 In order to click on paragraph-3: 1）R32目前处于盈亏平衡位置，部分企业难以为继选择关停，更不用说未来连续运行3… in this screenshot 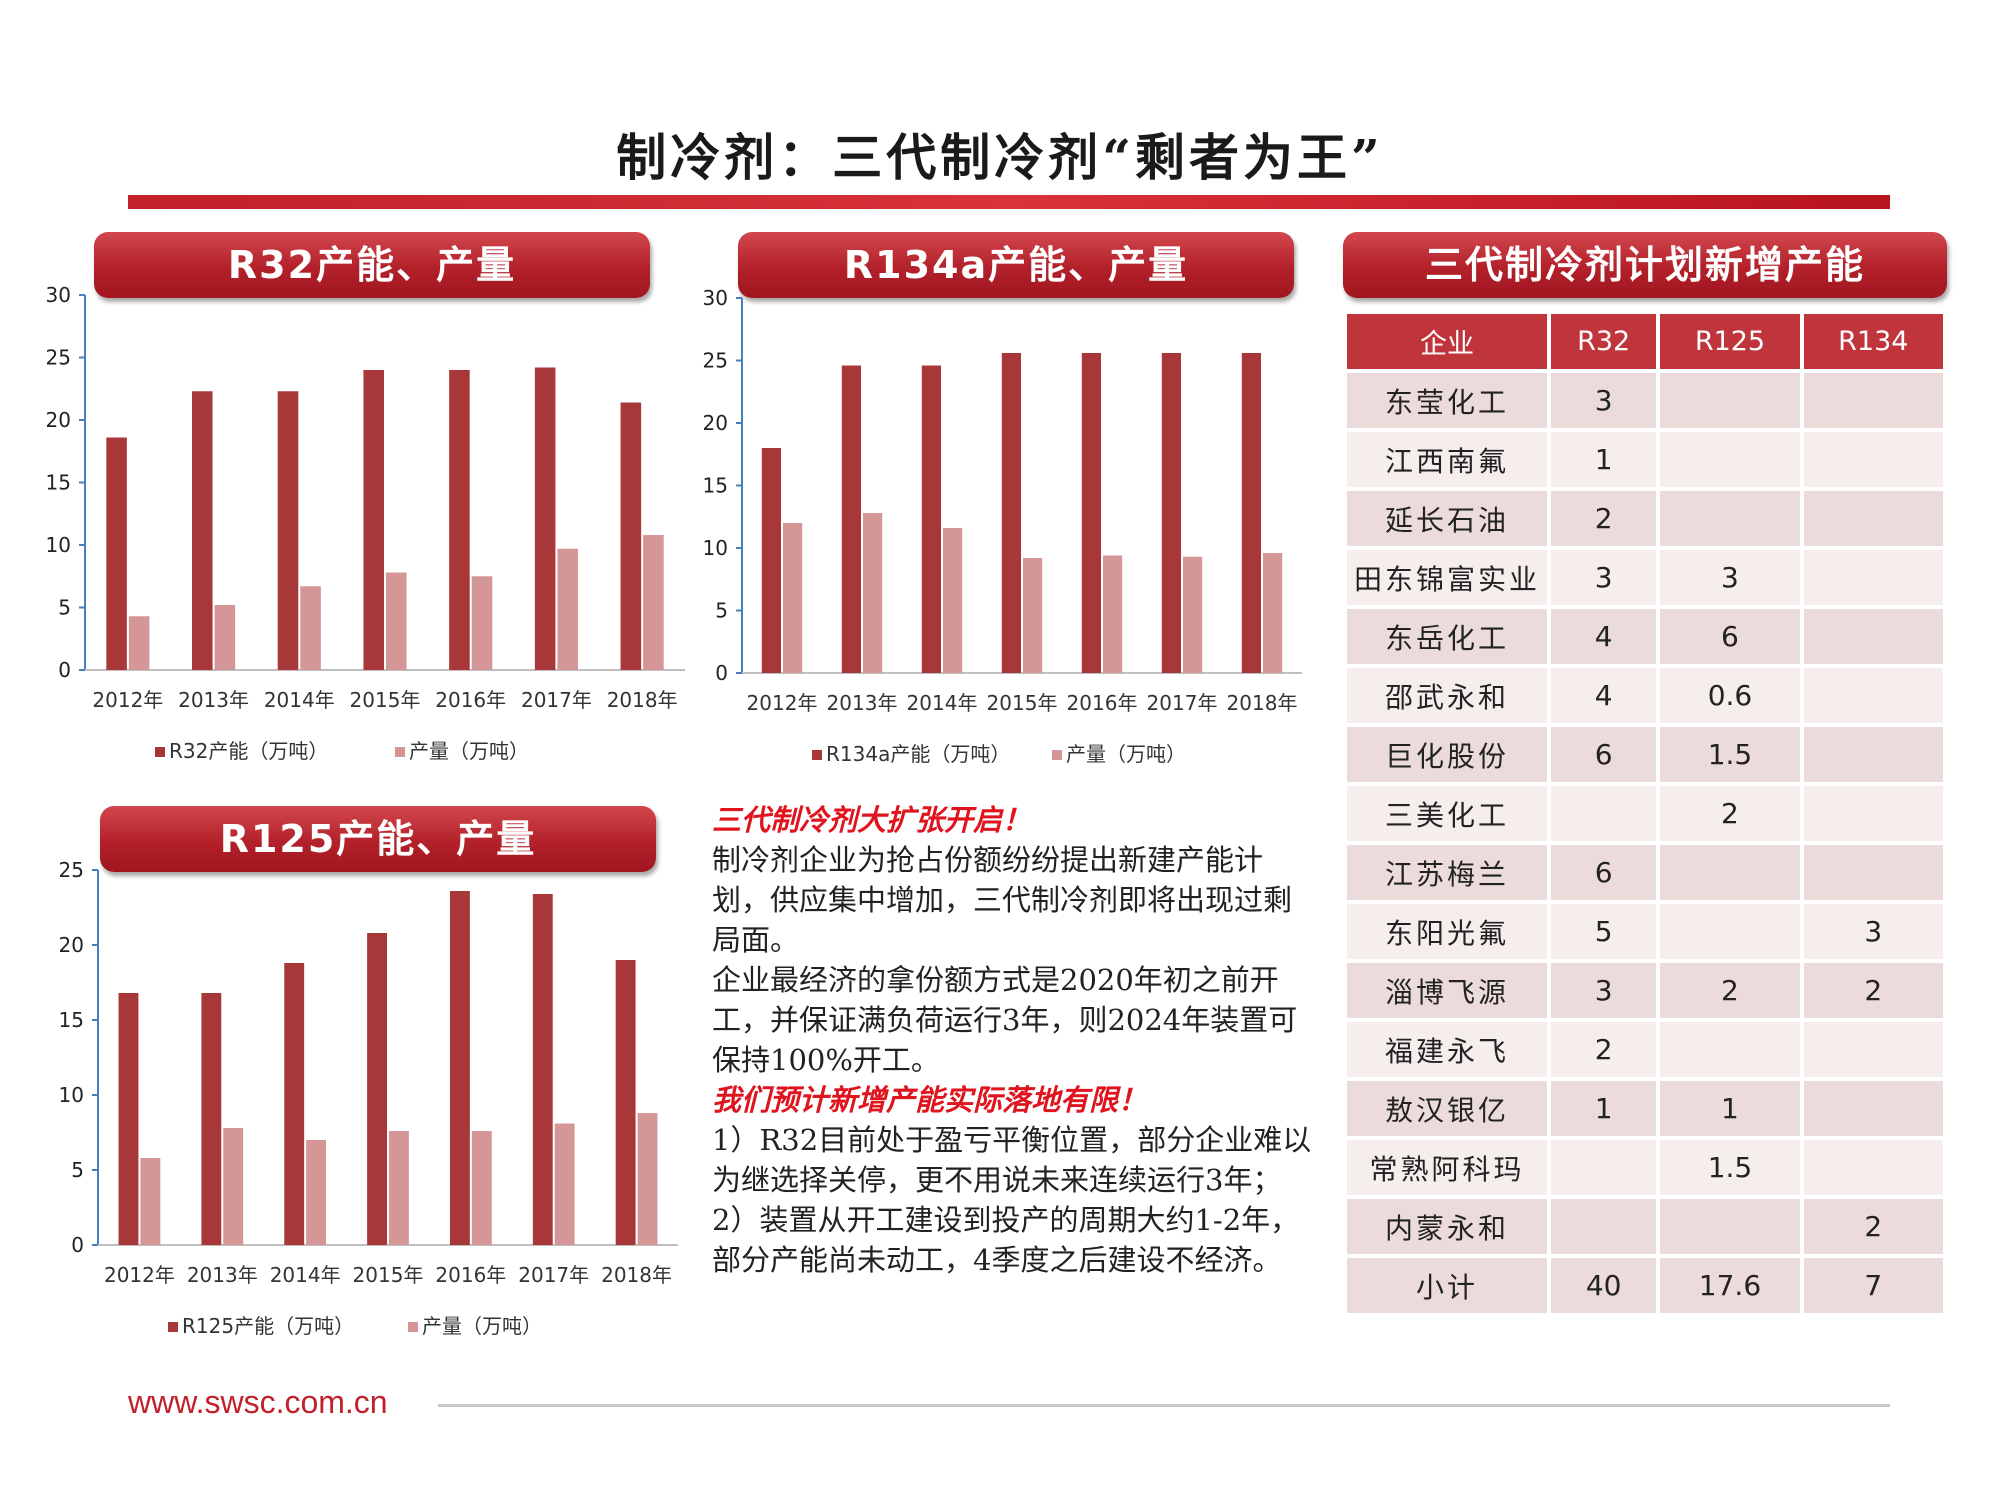, I will do `click(1012, 1160)`.